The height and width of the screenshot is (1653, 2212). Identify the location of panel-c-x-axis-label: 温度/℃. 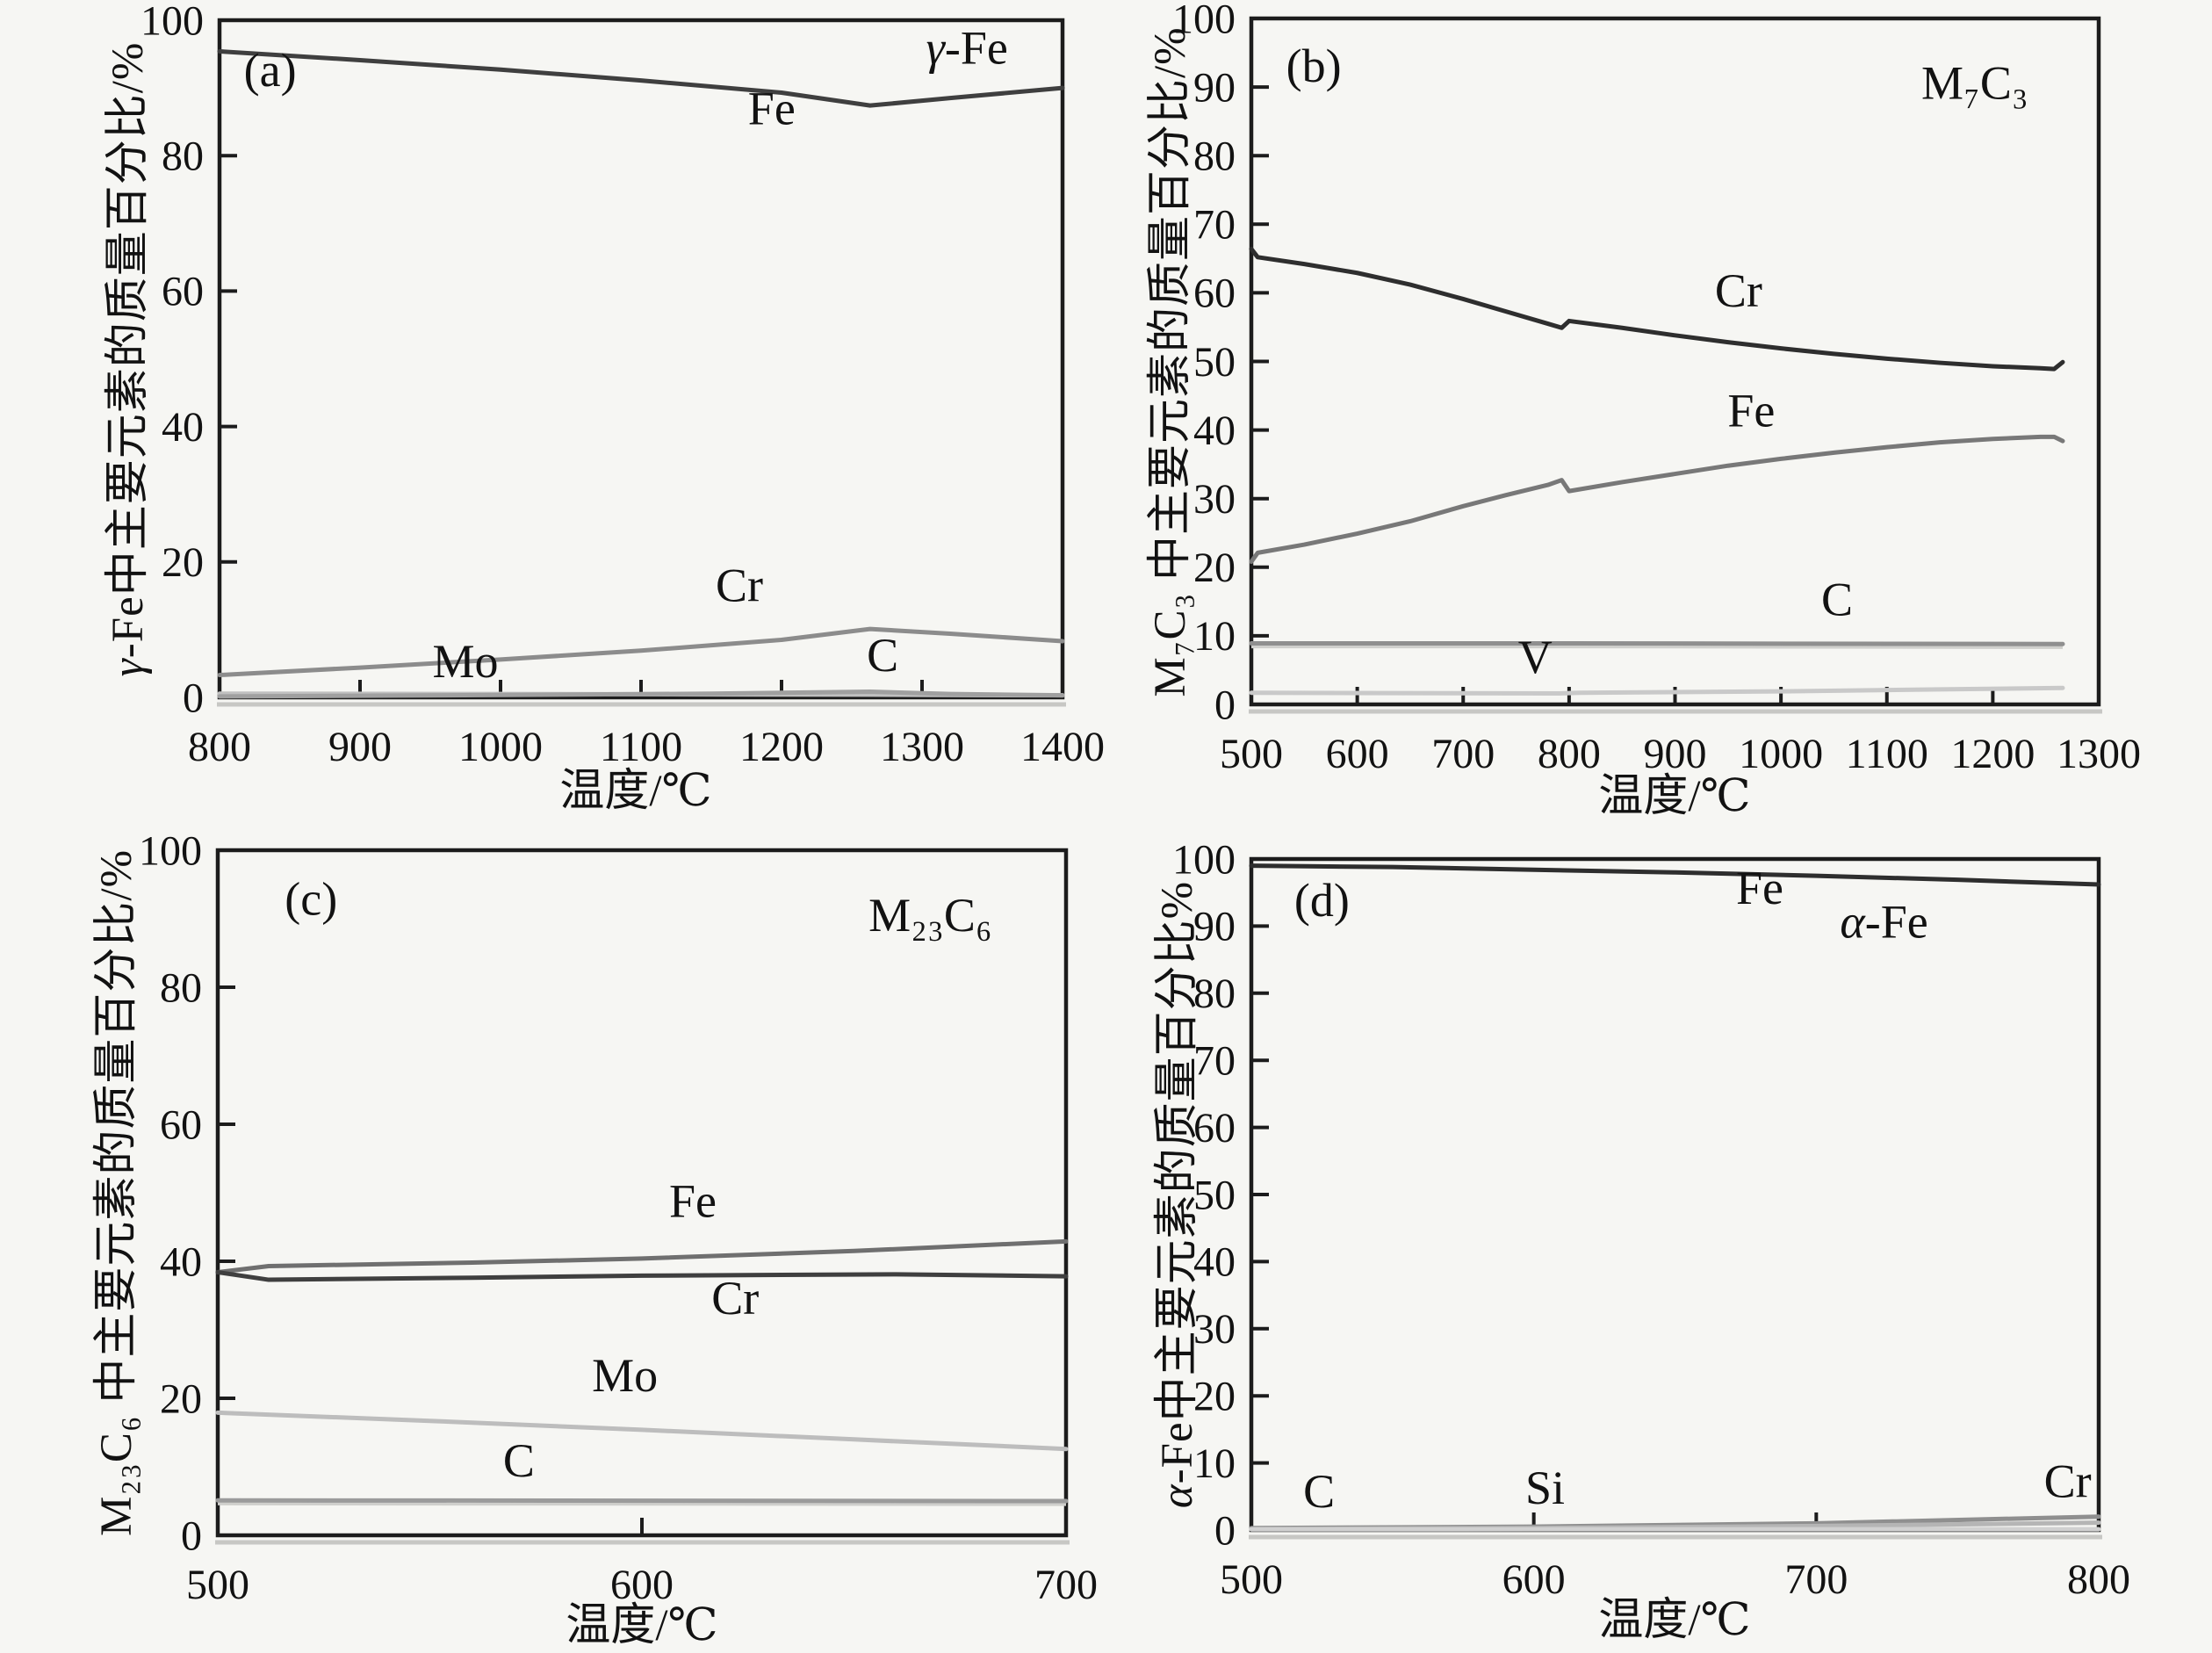
(642, 1621).